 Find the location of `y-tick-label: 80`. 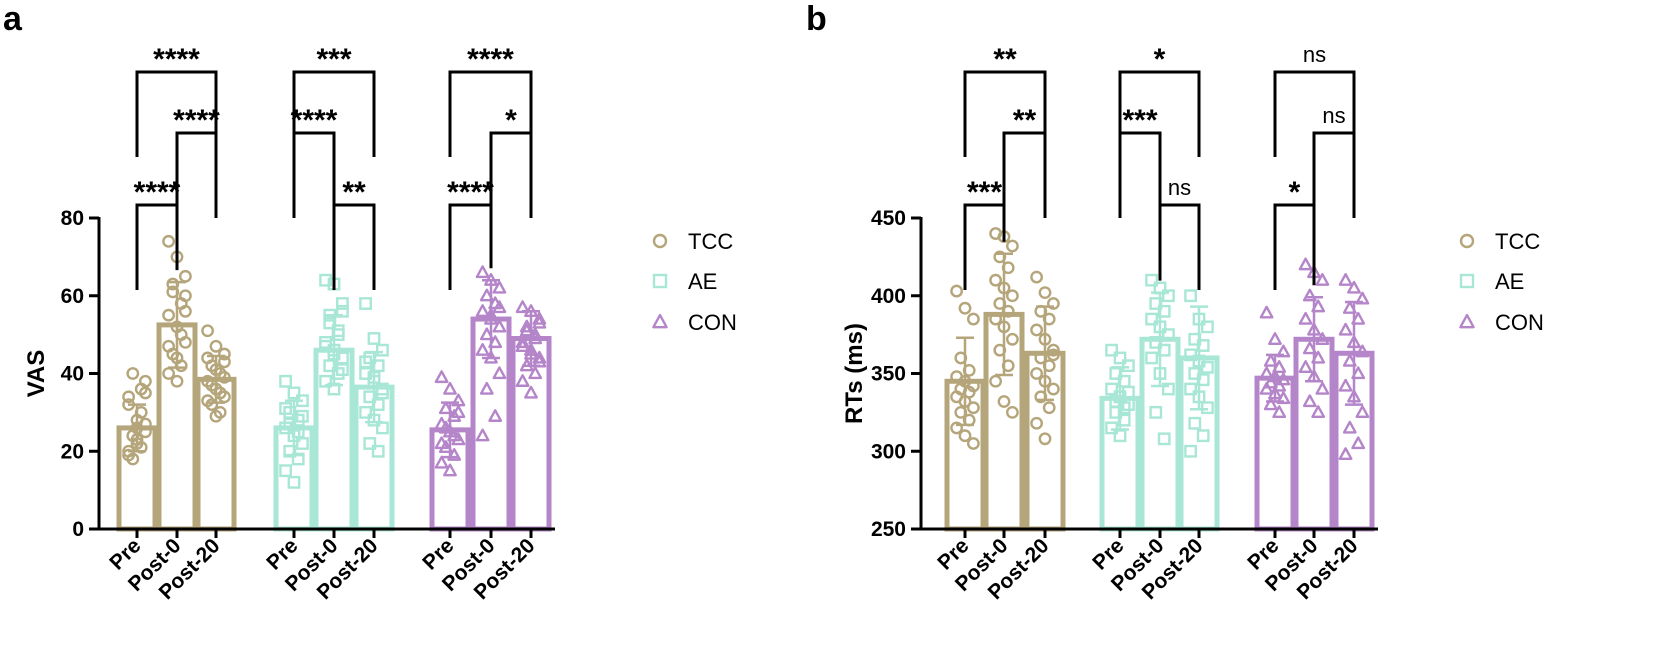

y-tick-label: 80 is located at coordinates (72, 218).